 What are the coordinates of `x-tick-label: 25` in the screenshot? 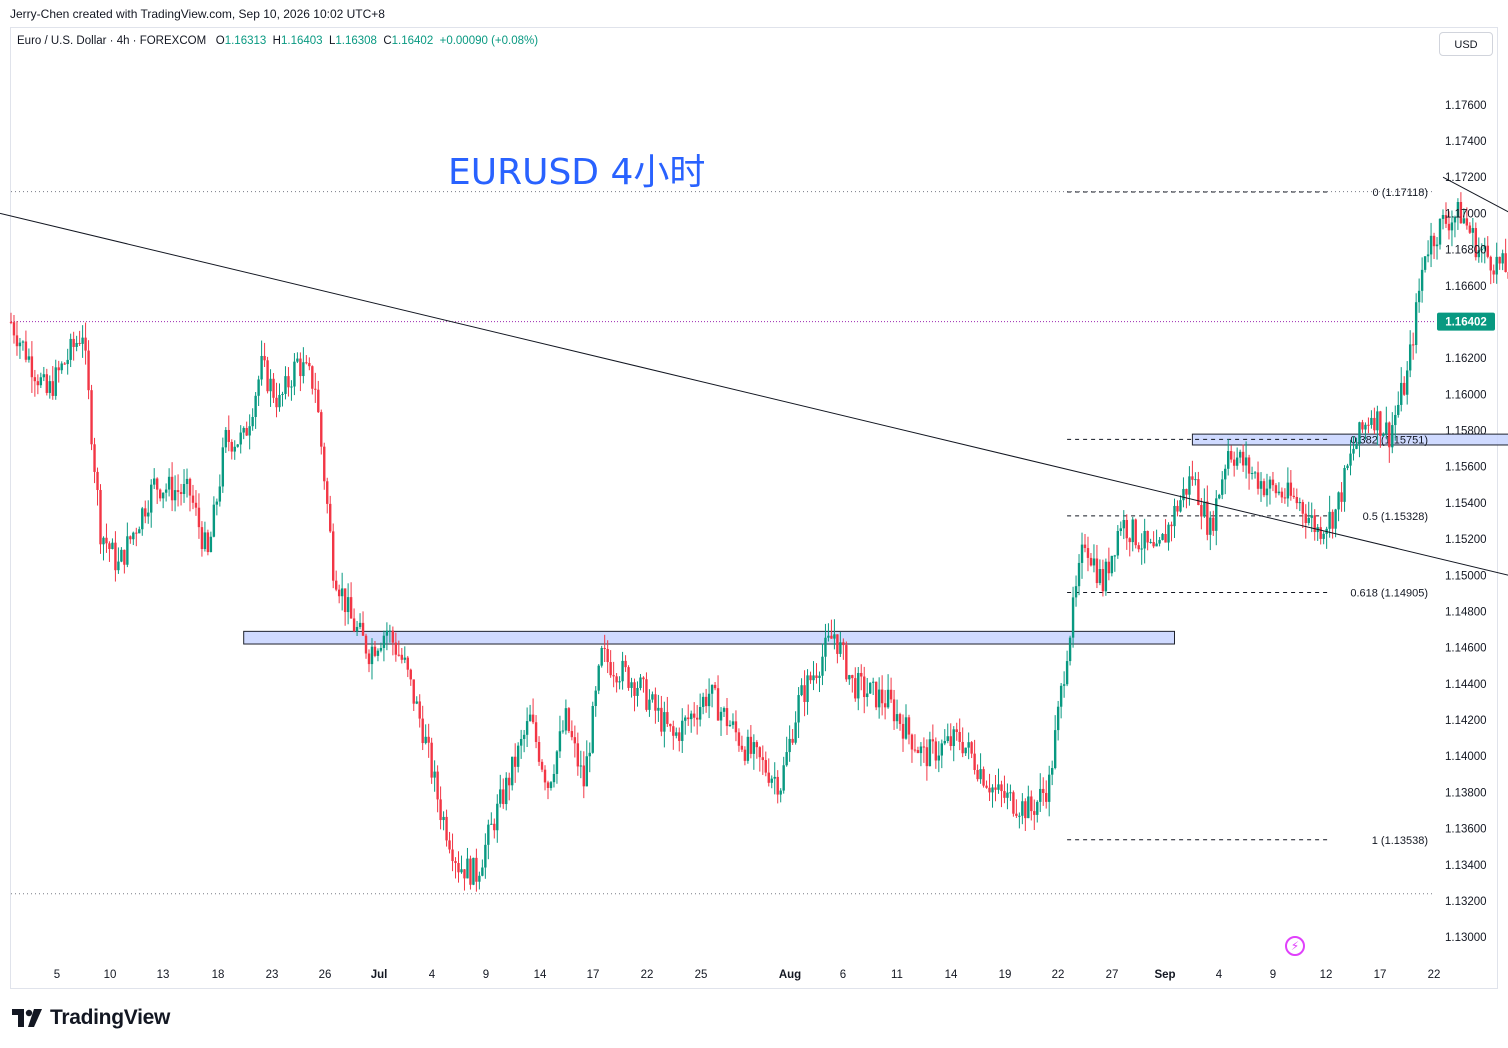 It's located at (701, 975).